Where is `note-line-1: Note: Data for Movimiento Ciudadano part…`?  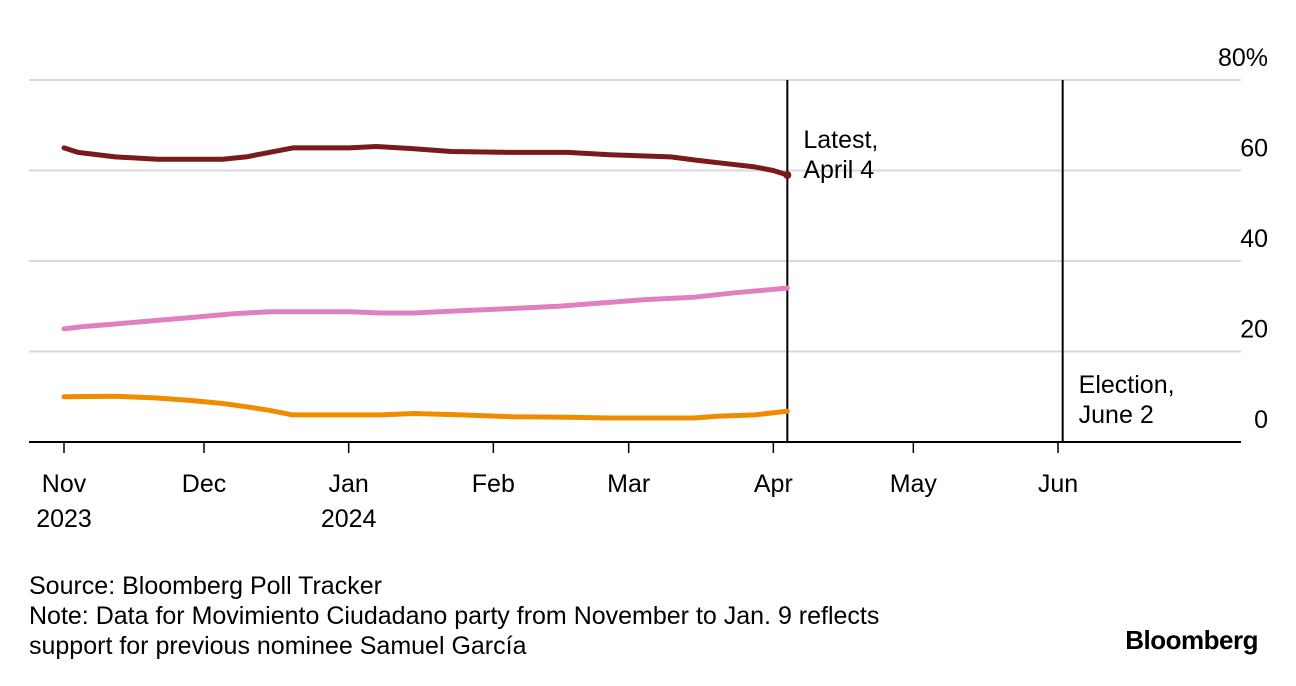 note-line-1: Note: Data for Movimiento Ciudadano part… is located at coordinates (454, 616).